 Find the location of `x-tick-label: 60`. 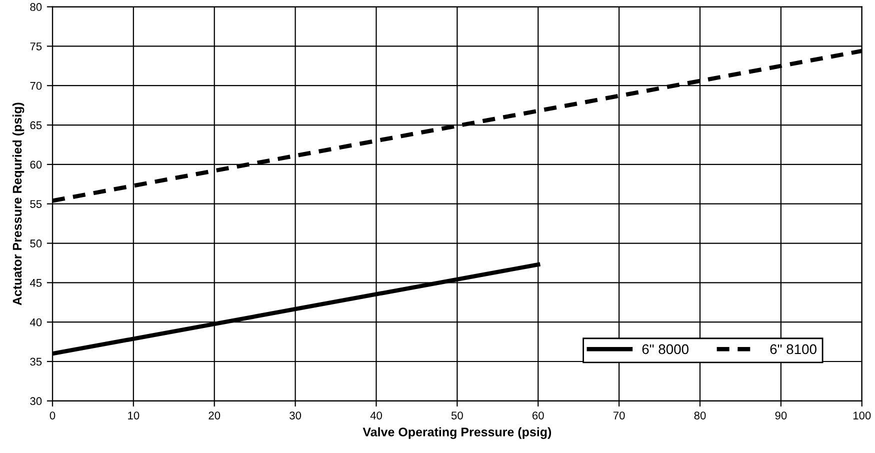

x-tick-label: 60 is located at coordinates (538, 416).